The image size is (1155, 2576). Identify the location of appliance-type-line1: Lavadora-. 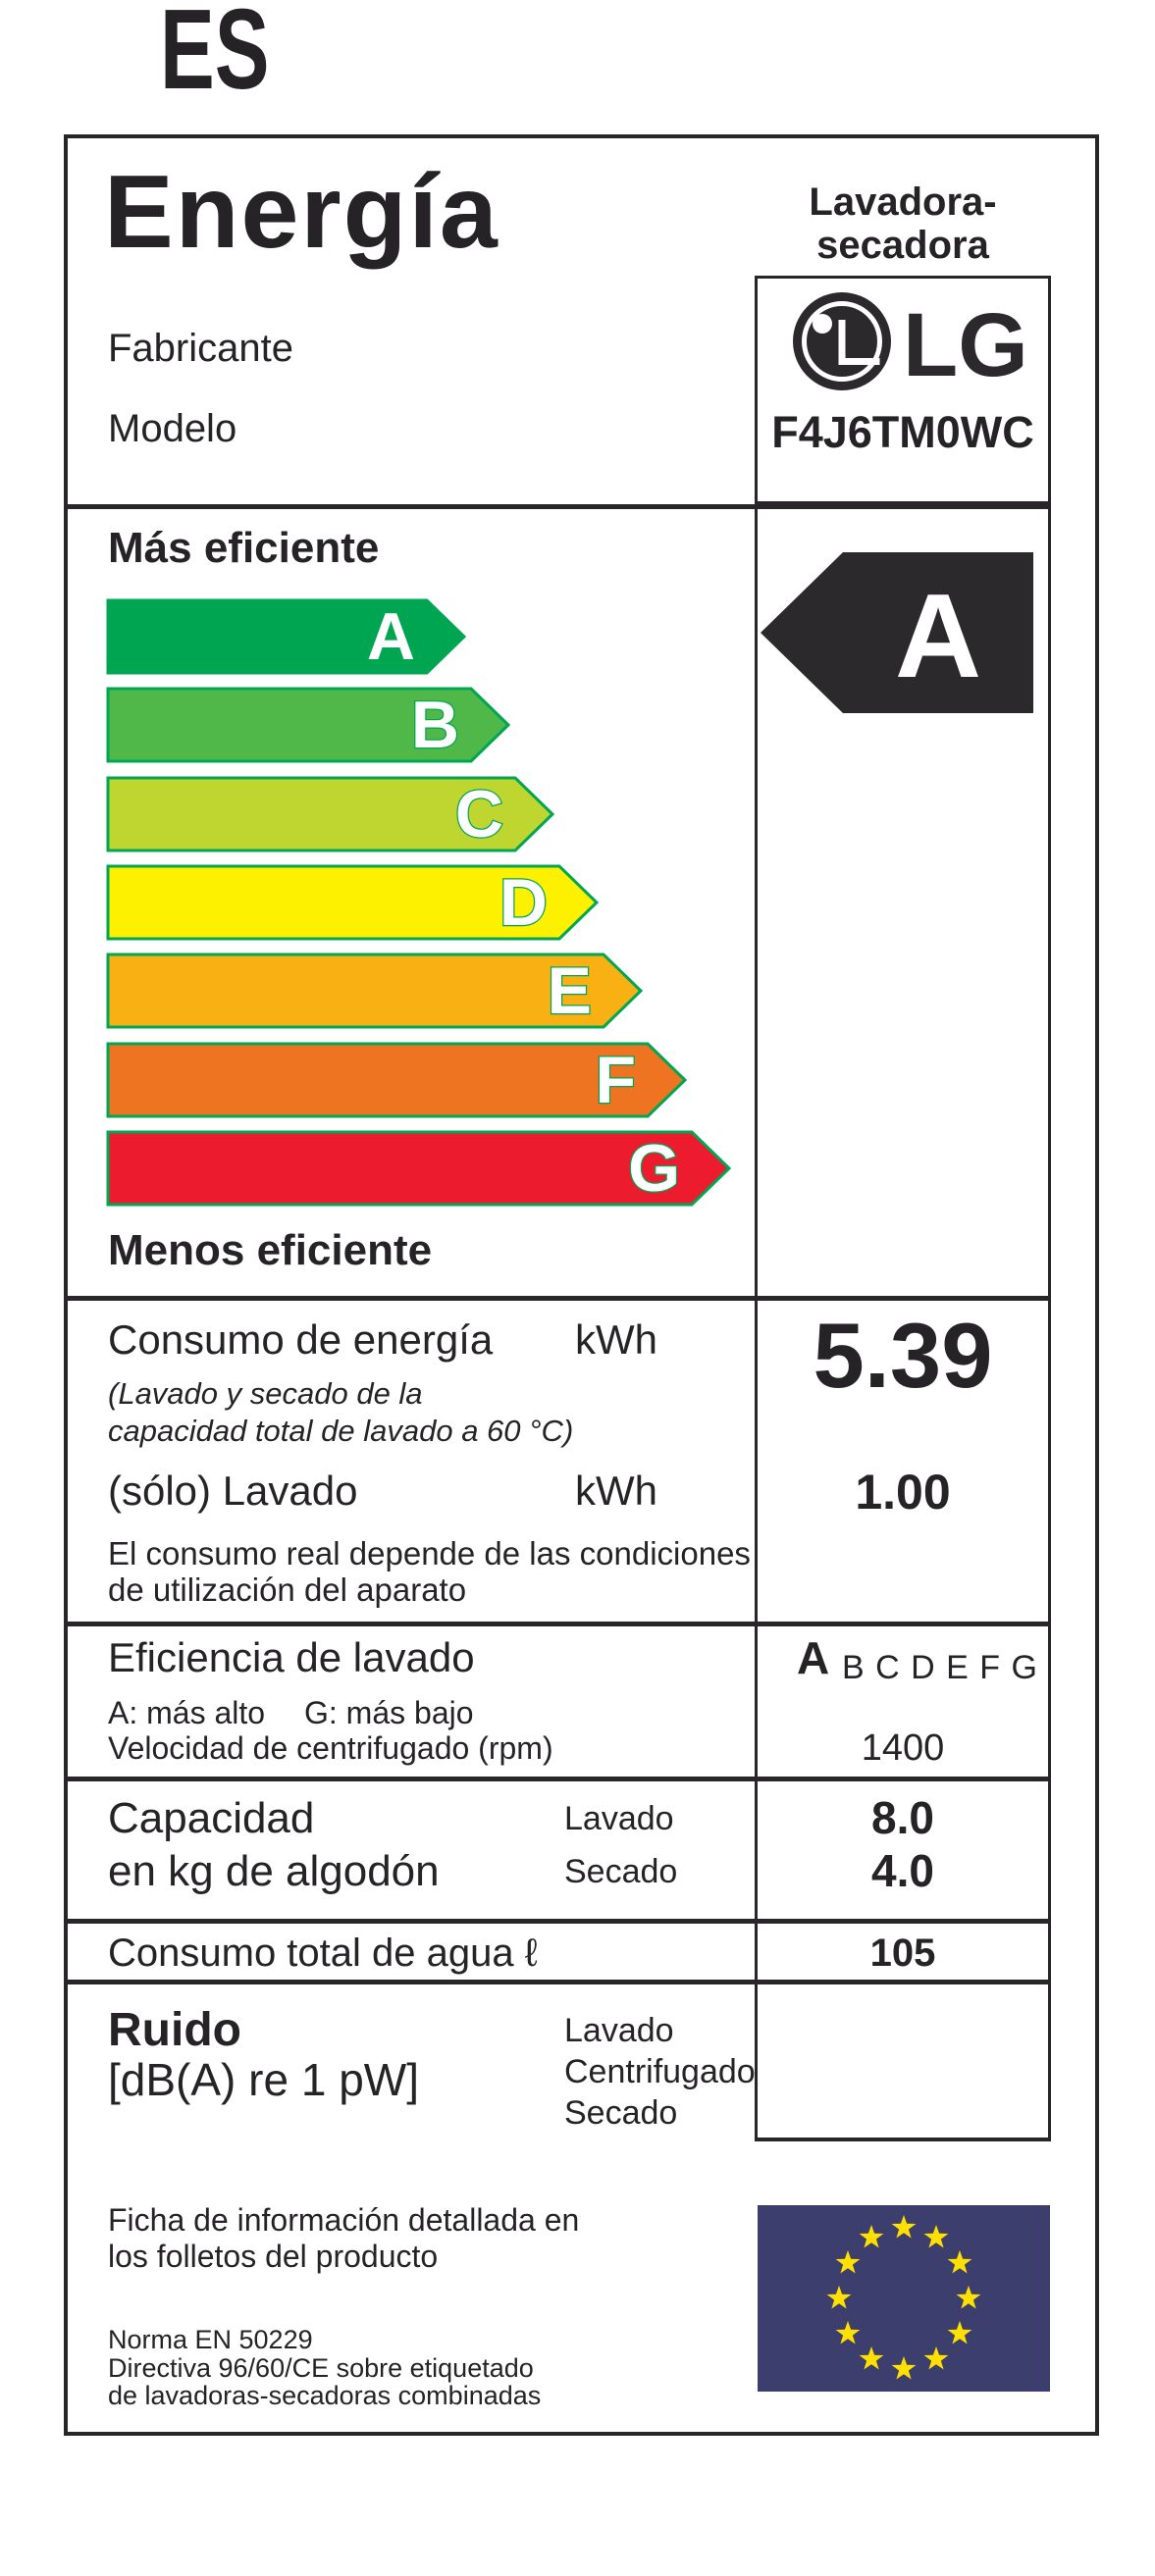
(903, 202).